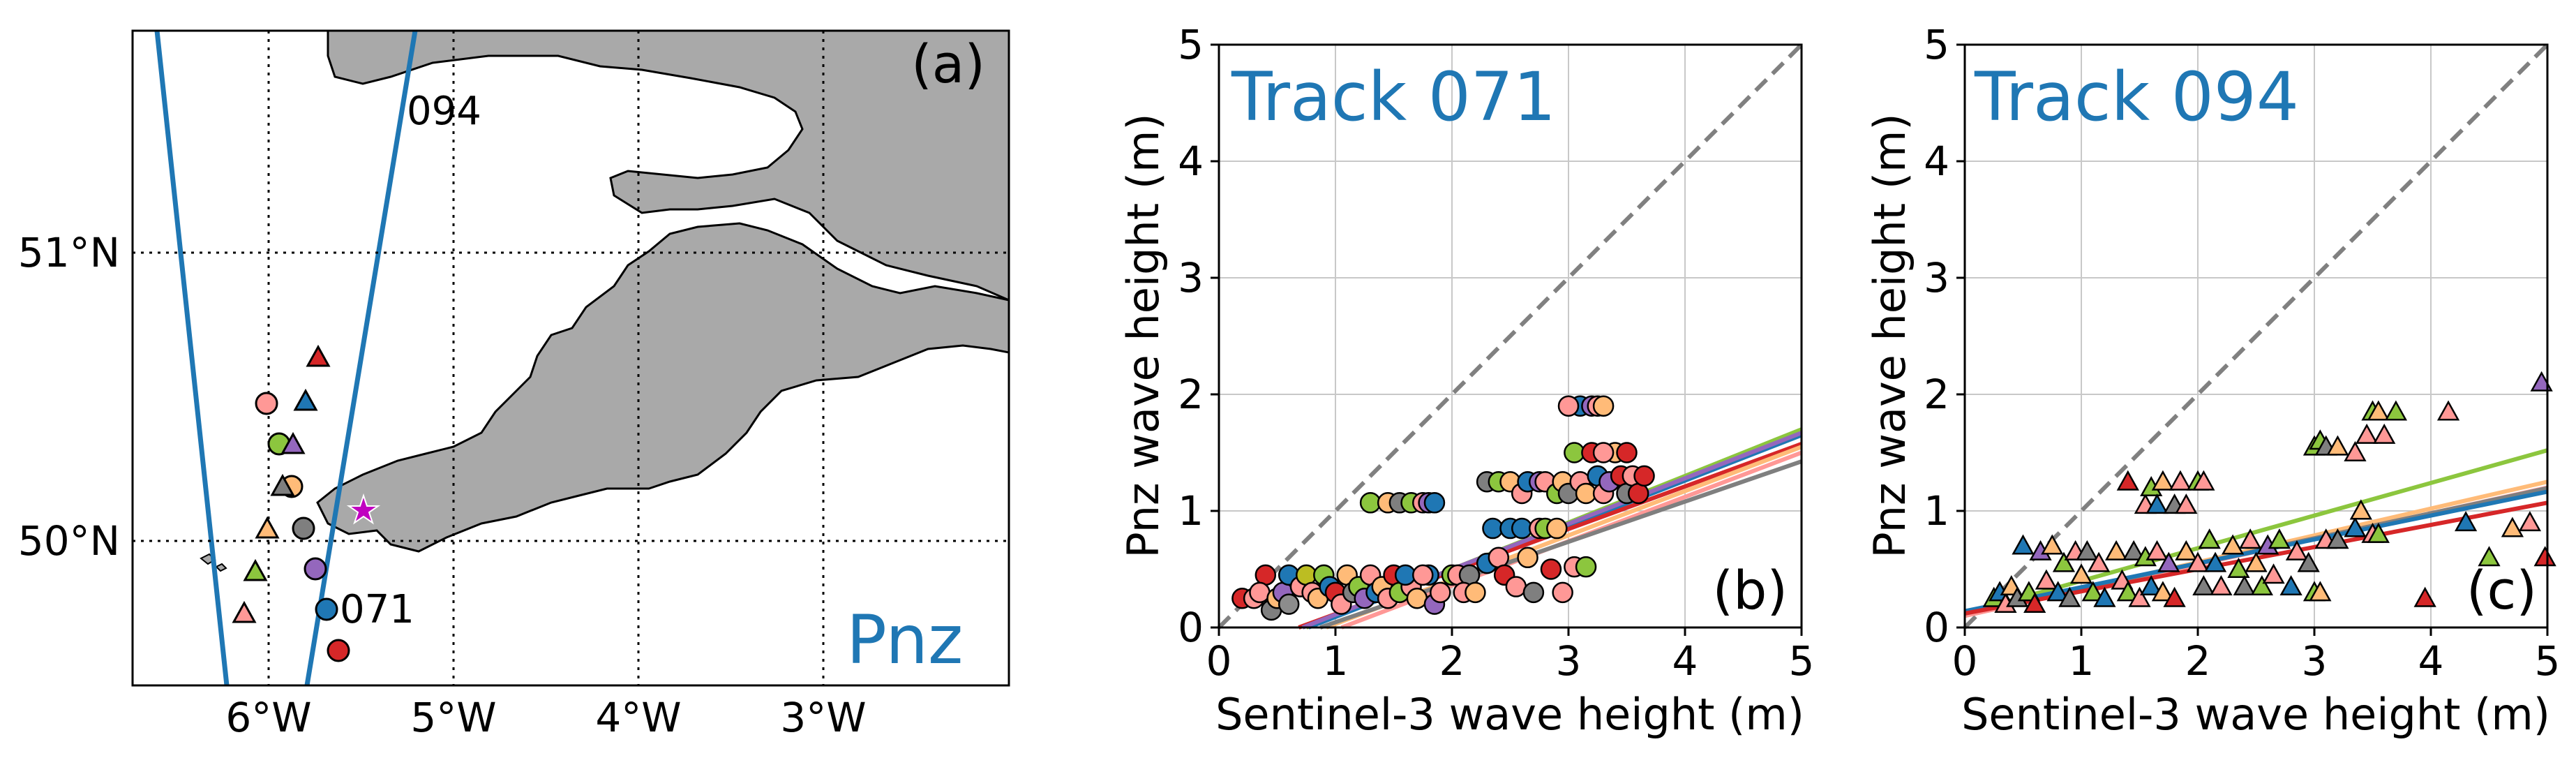  I want to click on data-points, so click(2269, 492).